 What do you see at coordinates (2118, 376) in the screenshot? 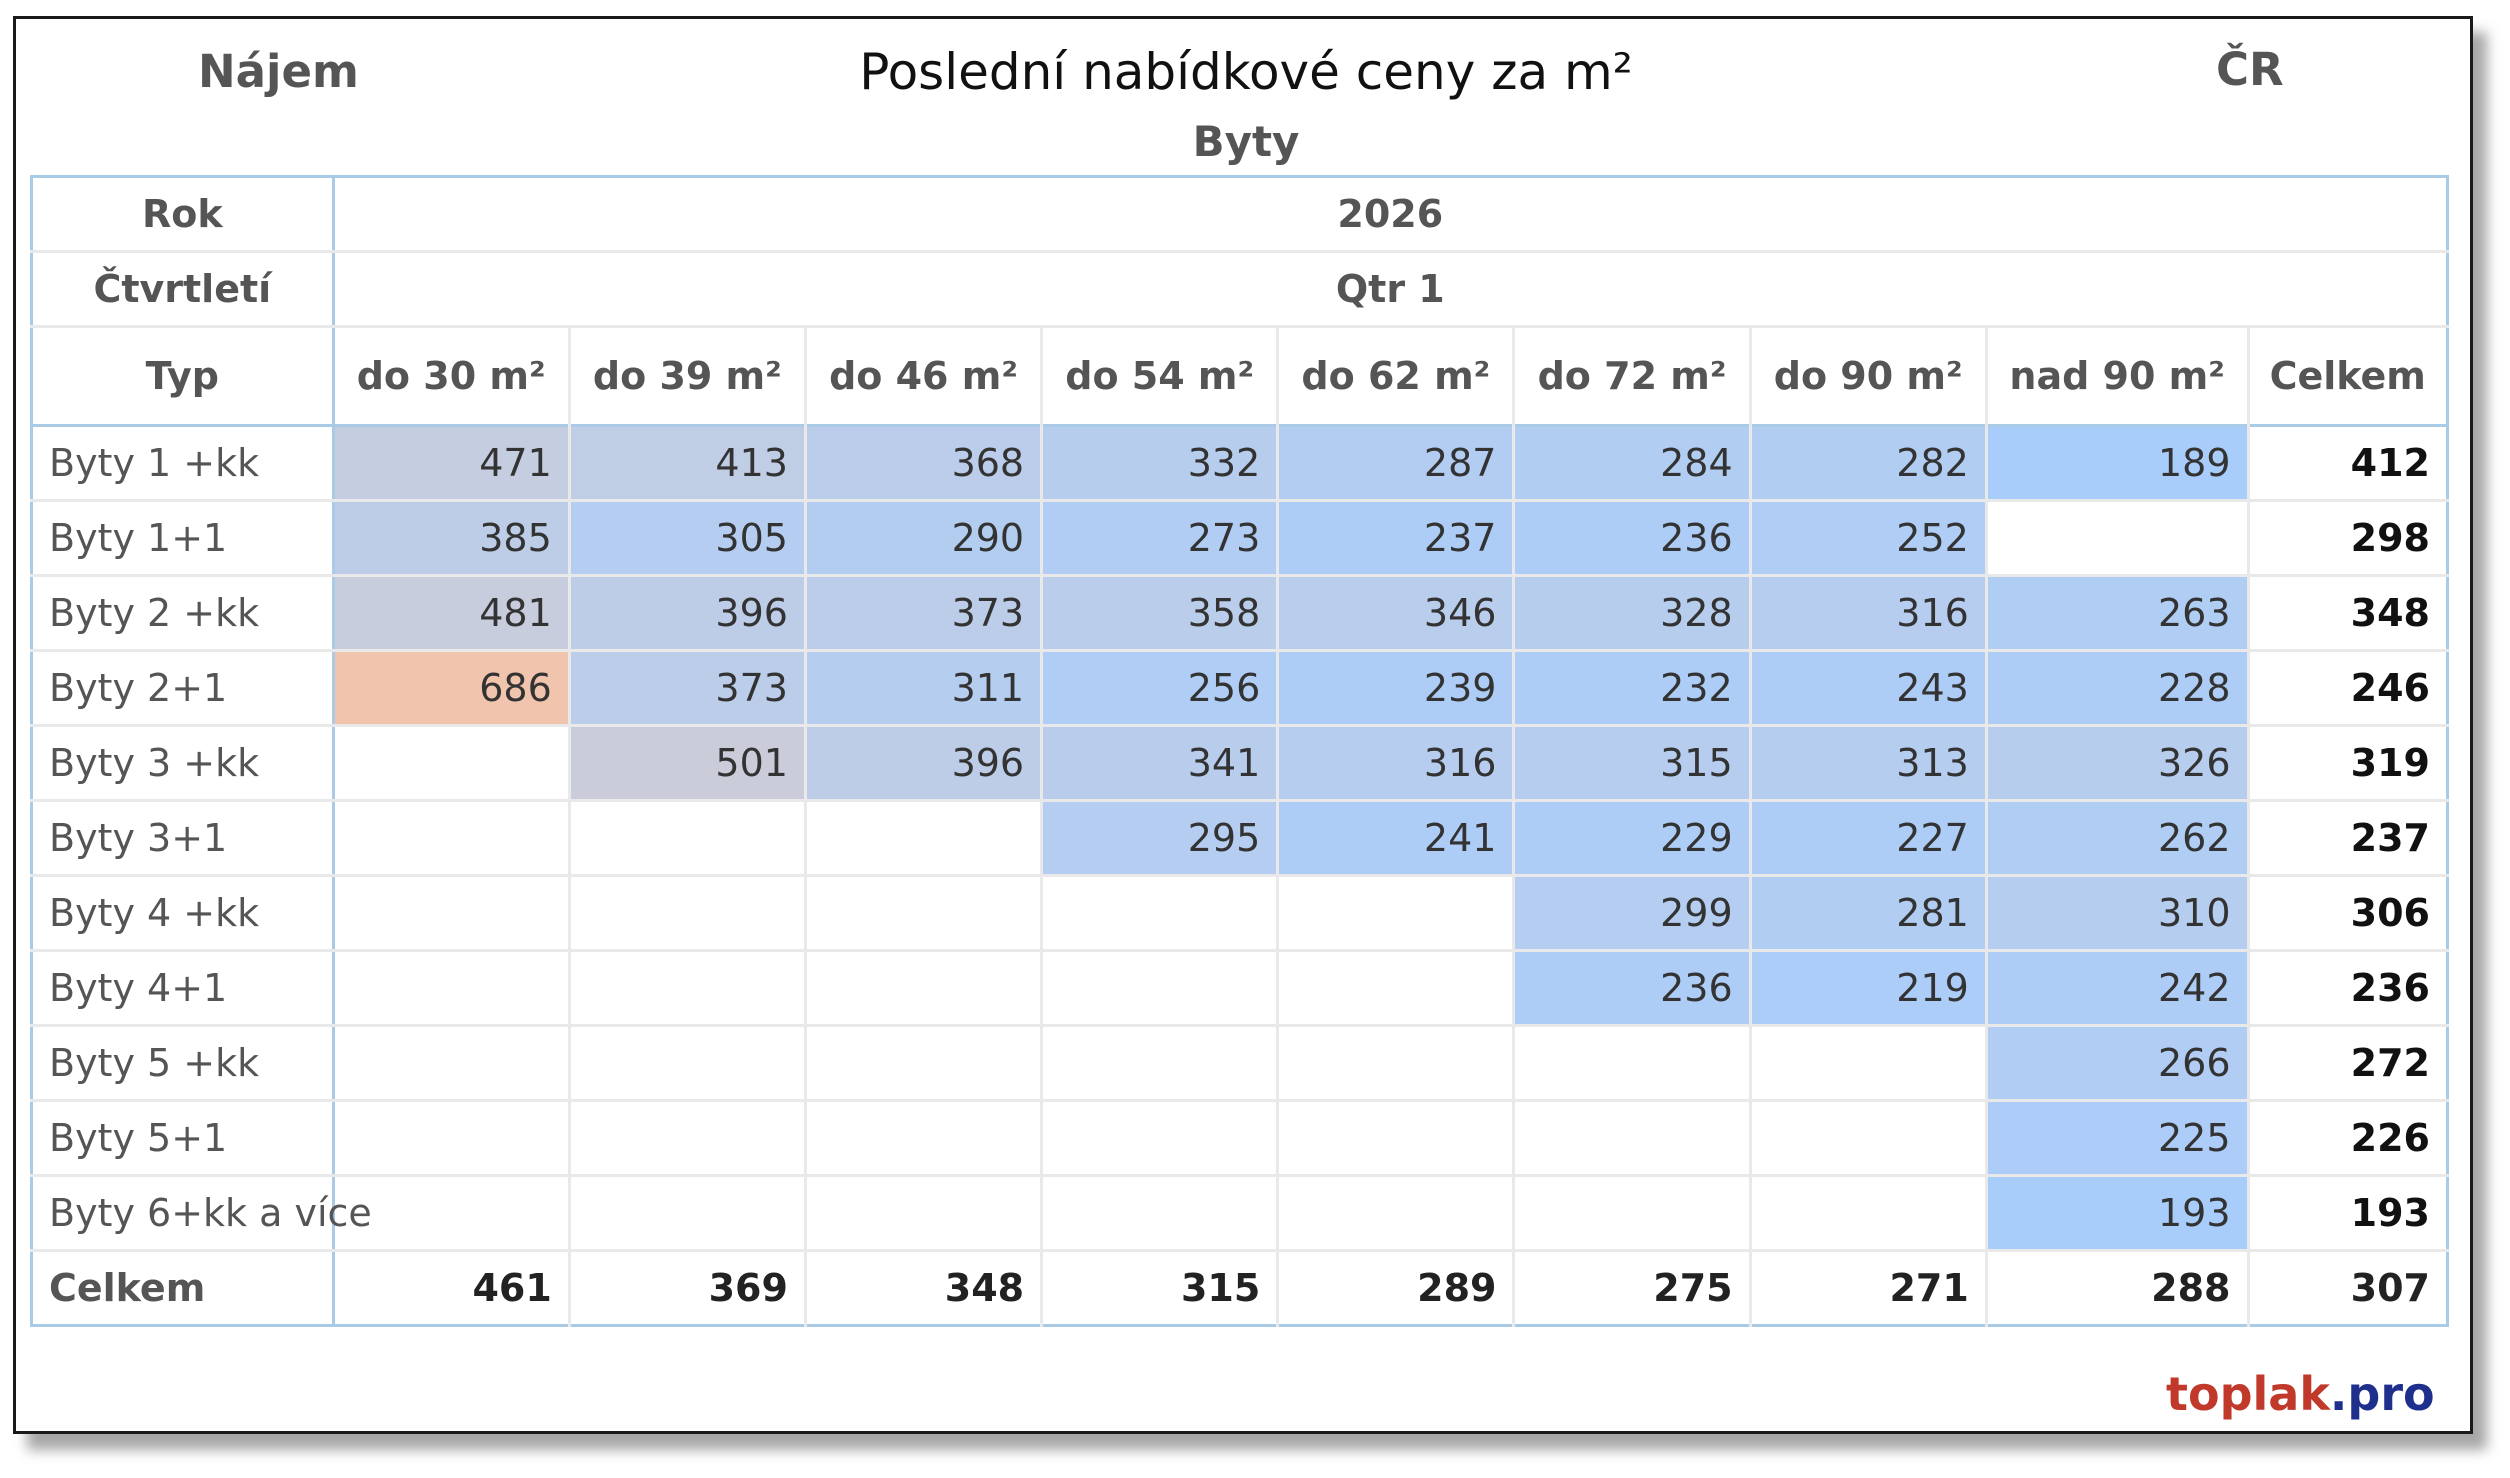
I see `column-header: nad 90 m²` at bounding box center [2118, 376].